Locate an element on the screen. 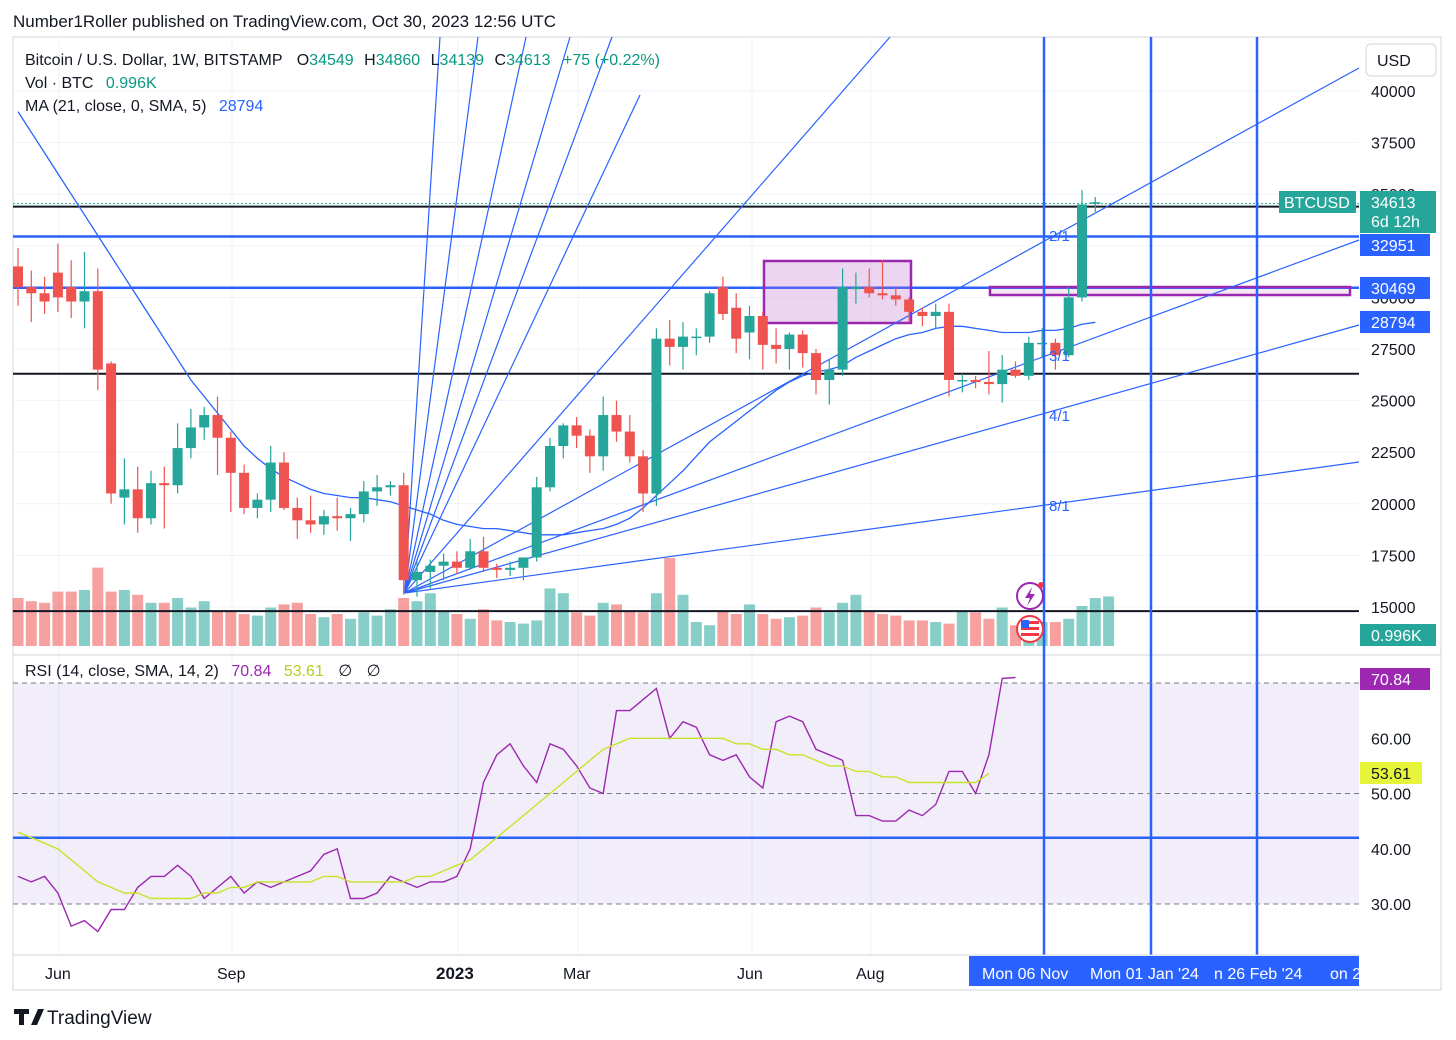  x-tick-jun-2023: Jun is located at coordinates (750, 974).